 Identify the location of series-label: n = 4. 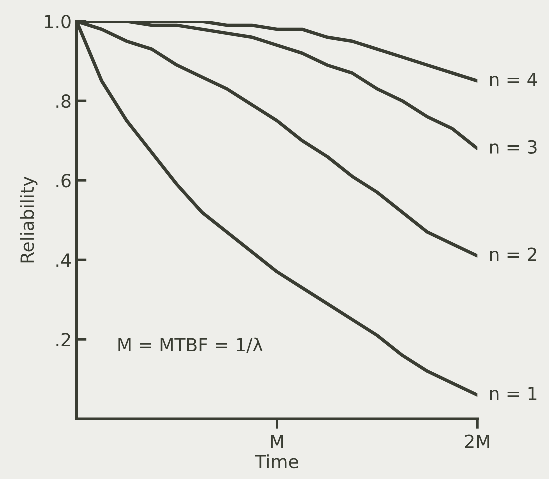
(514, 79).